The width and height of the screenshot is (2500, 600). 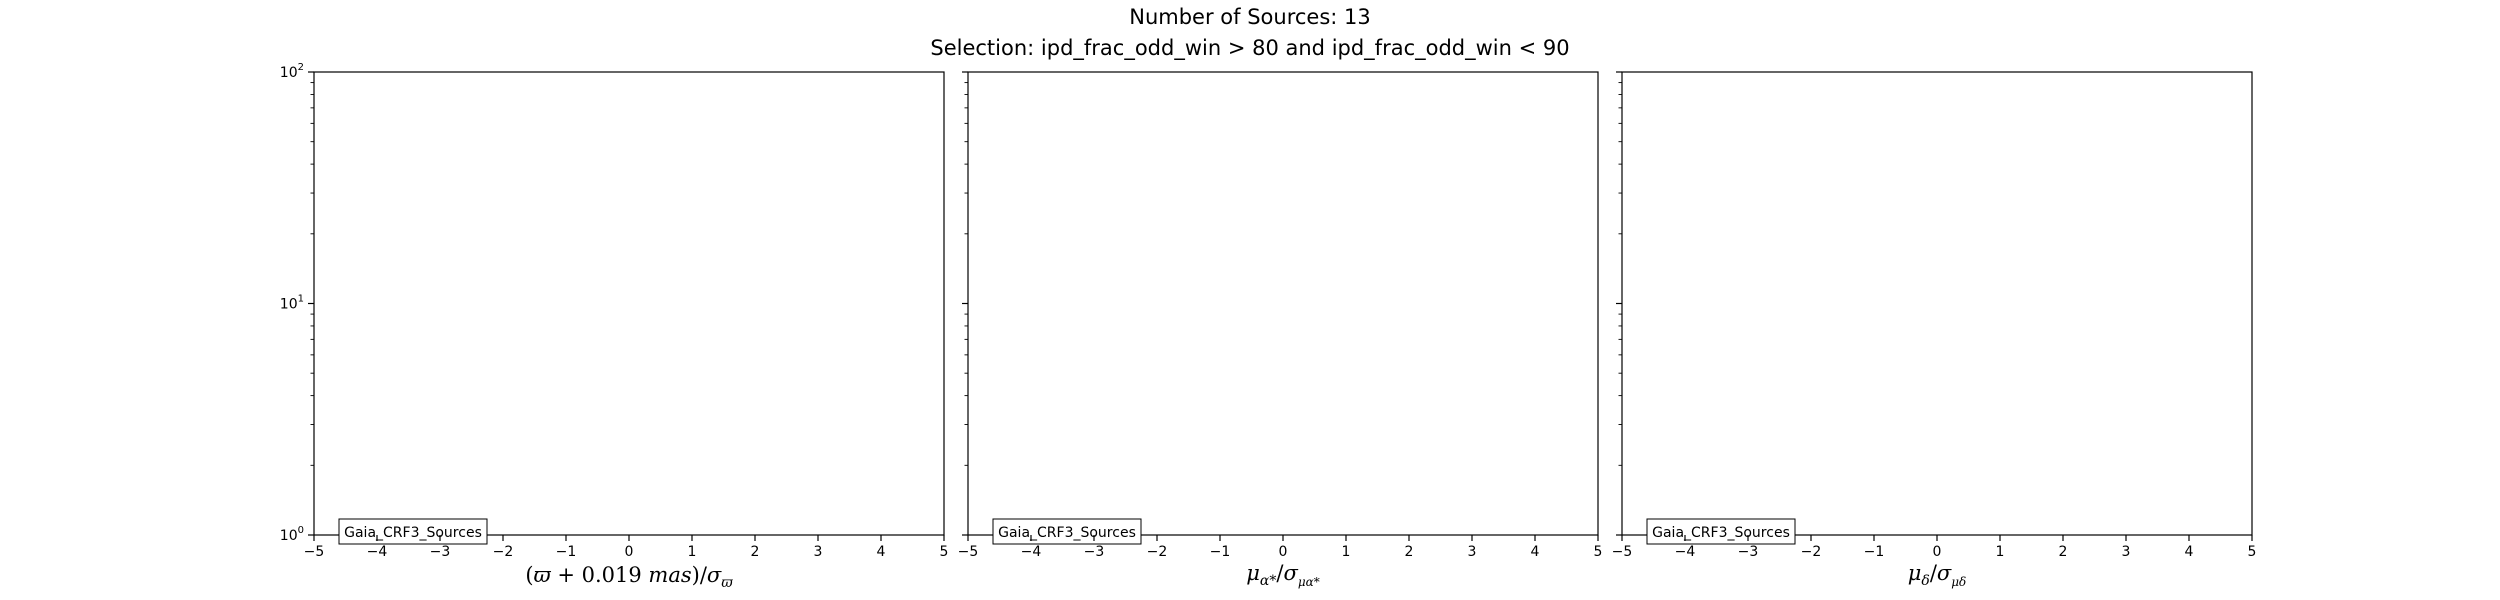 I want to click on legend-3: Gaia_CRF3_Sources, so click(x=1721, y=531).